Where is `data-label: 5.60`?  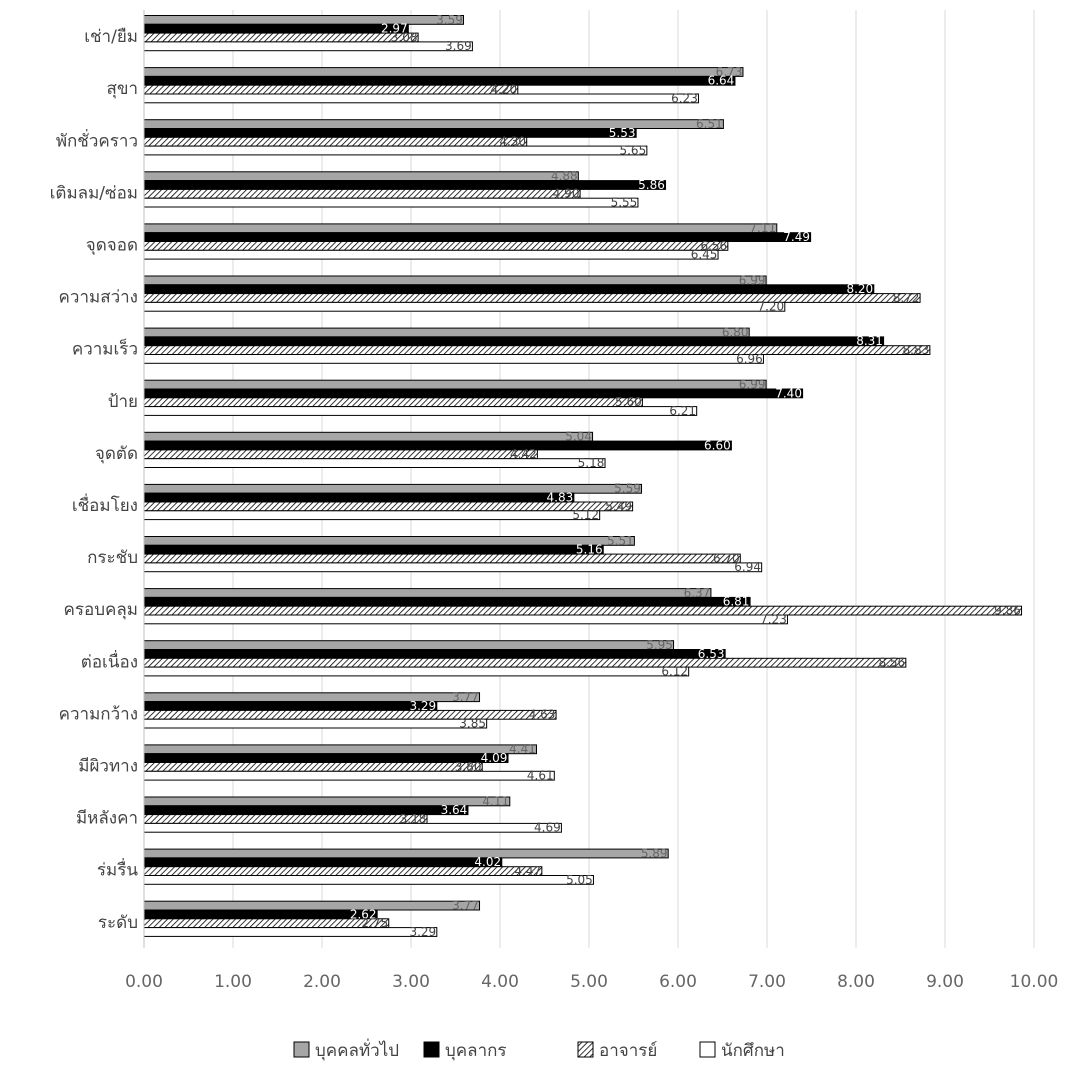
data-label: 5.60 is located at coordinates (628, 402).